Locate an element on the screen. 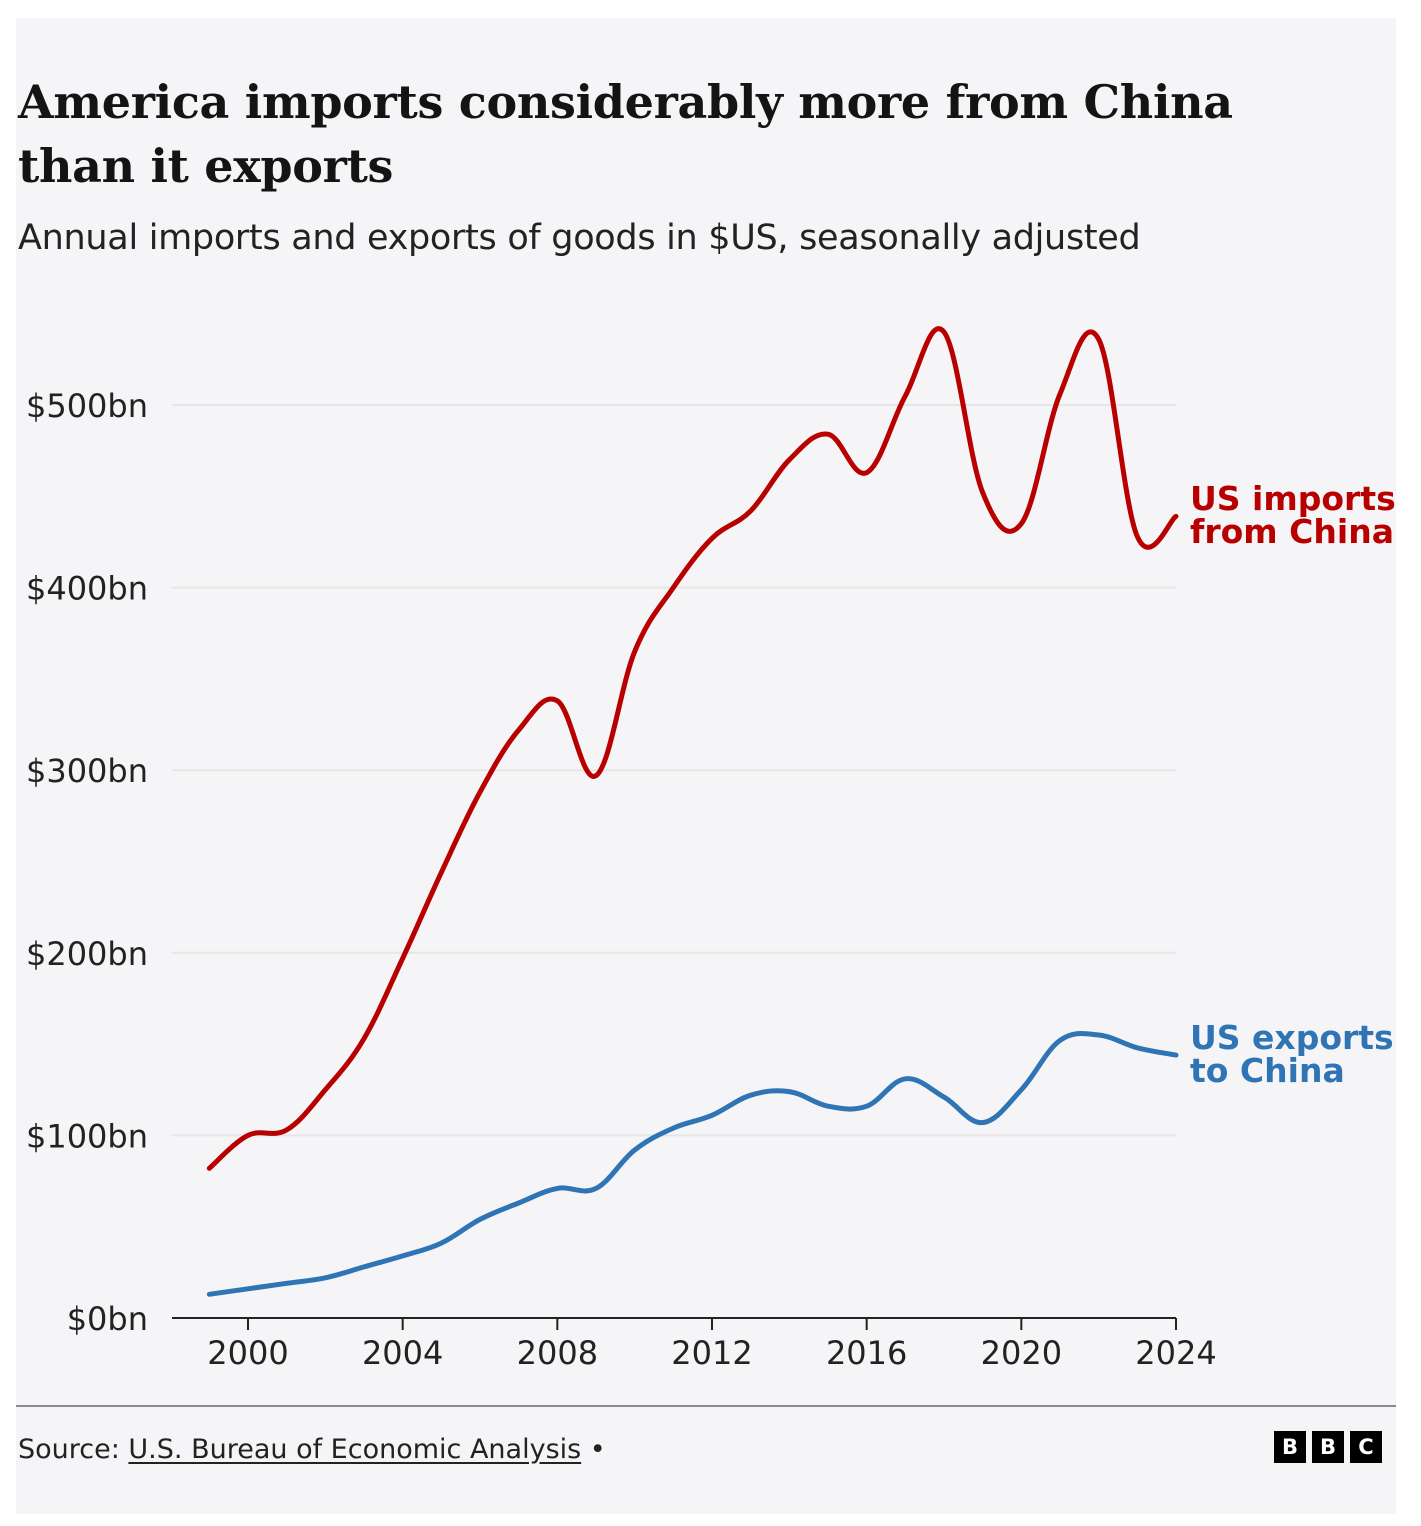 The height and width of the screenshot is (1526, 1421). y-tick-label-200: $200bn is located at coordinates (87, 954).